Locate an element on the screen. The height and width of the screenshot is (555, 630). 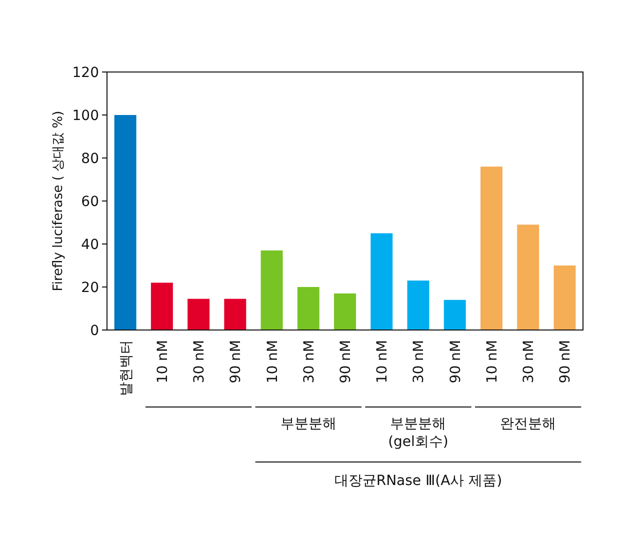
y-axis-title: Firefly luciferase ( 상대값 %) is located at coordinates (58, 201).